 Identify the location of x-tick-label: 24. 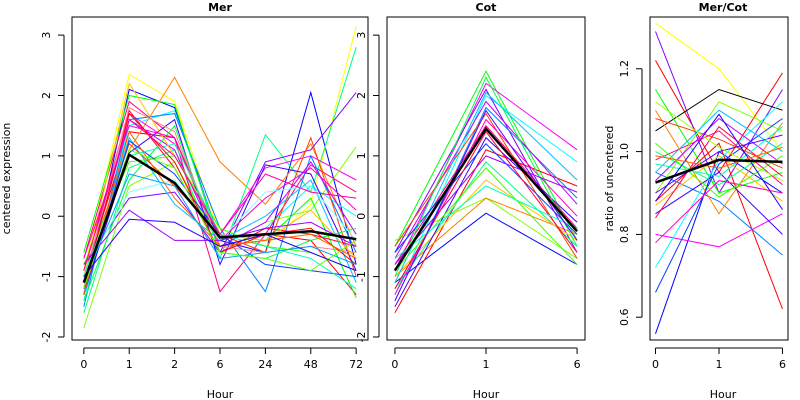
(265, 364).